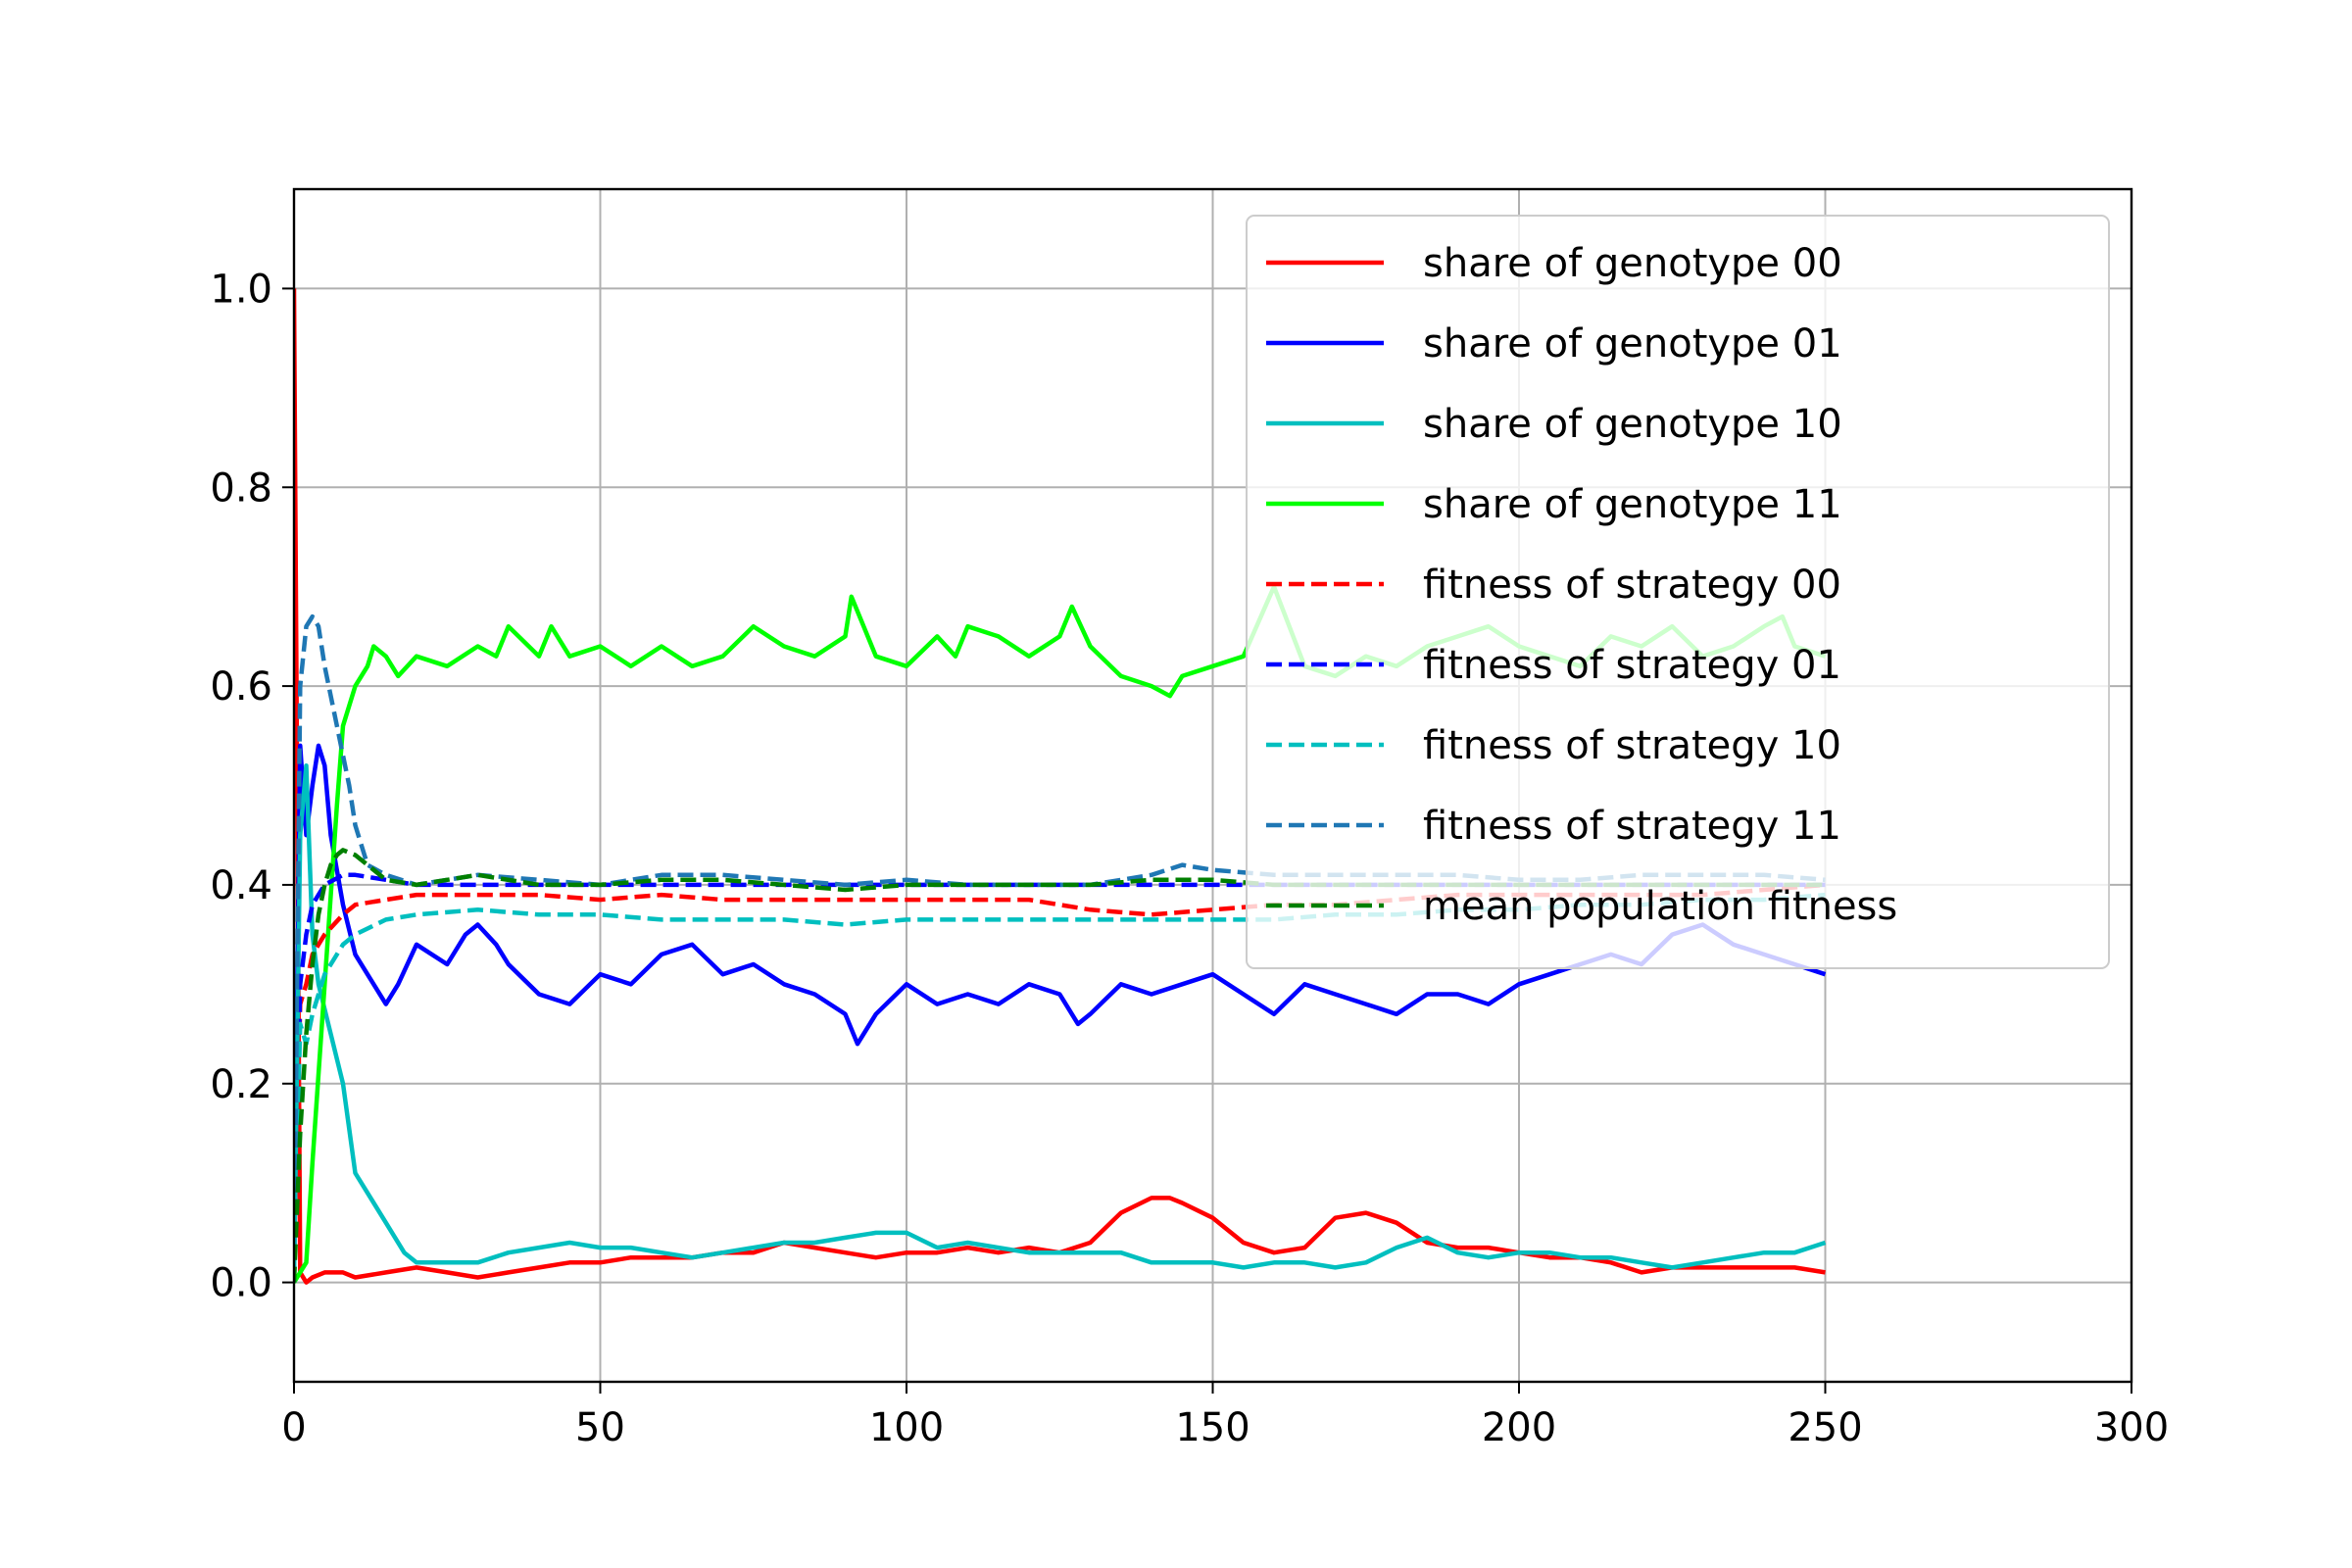 This screenshot has height=1568, width=2352. What do you see at coordinates (1632, 826) in the screenshot?
I see `legend-label: fitness of strategy 11` at bounding box center [1632, 826].